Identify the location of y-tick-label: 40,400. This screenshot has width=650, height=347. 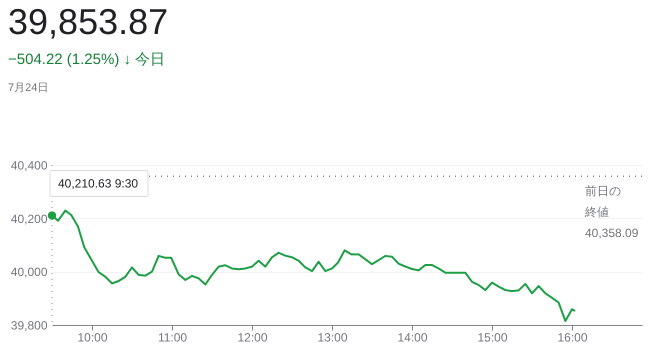
(29, 165).